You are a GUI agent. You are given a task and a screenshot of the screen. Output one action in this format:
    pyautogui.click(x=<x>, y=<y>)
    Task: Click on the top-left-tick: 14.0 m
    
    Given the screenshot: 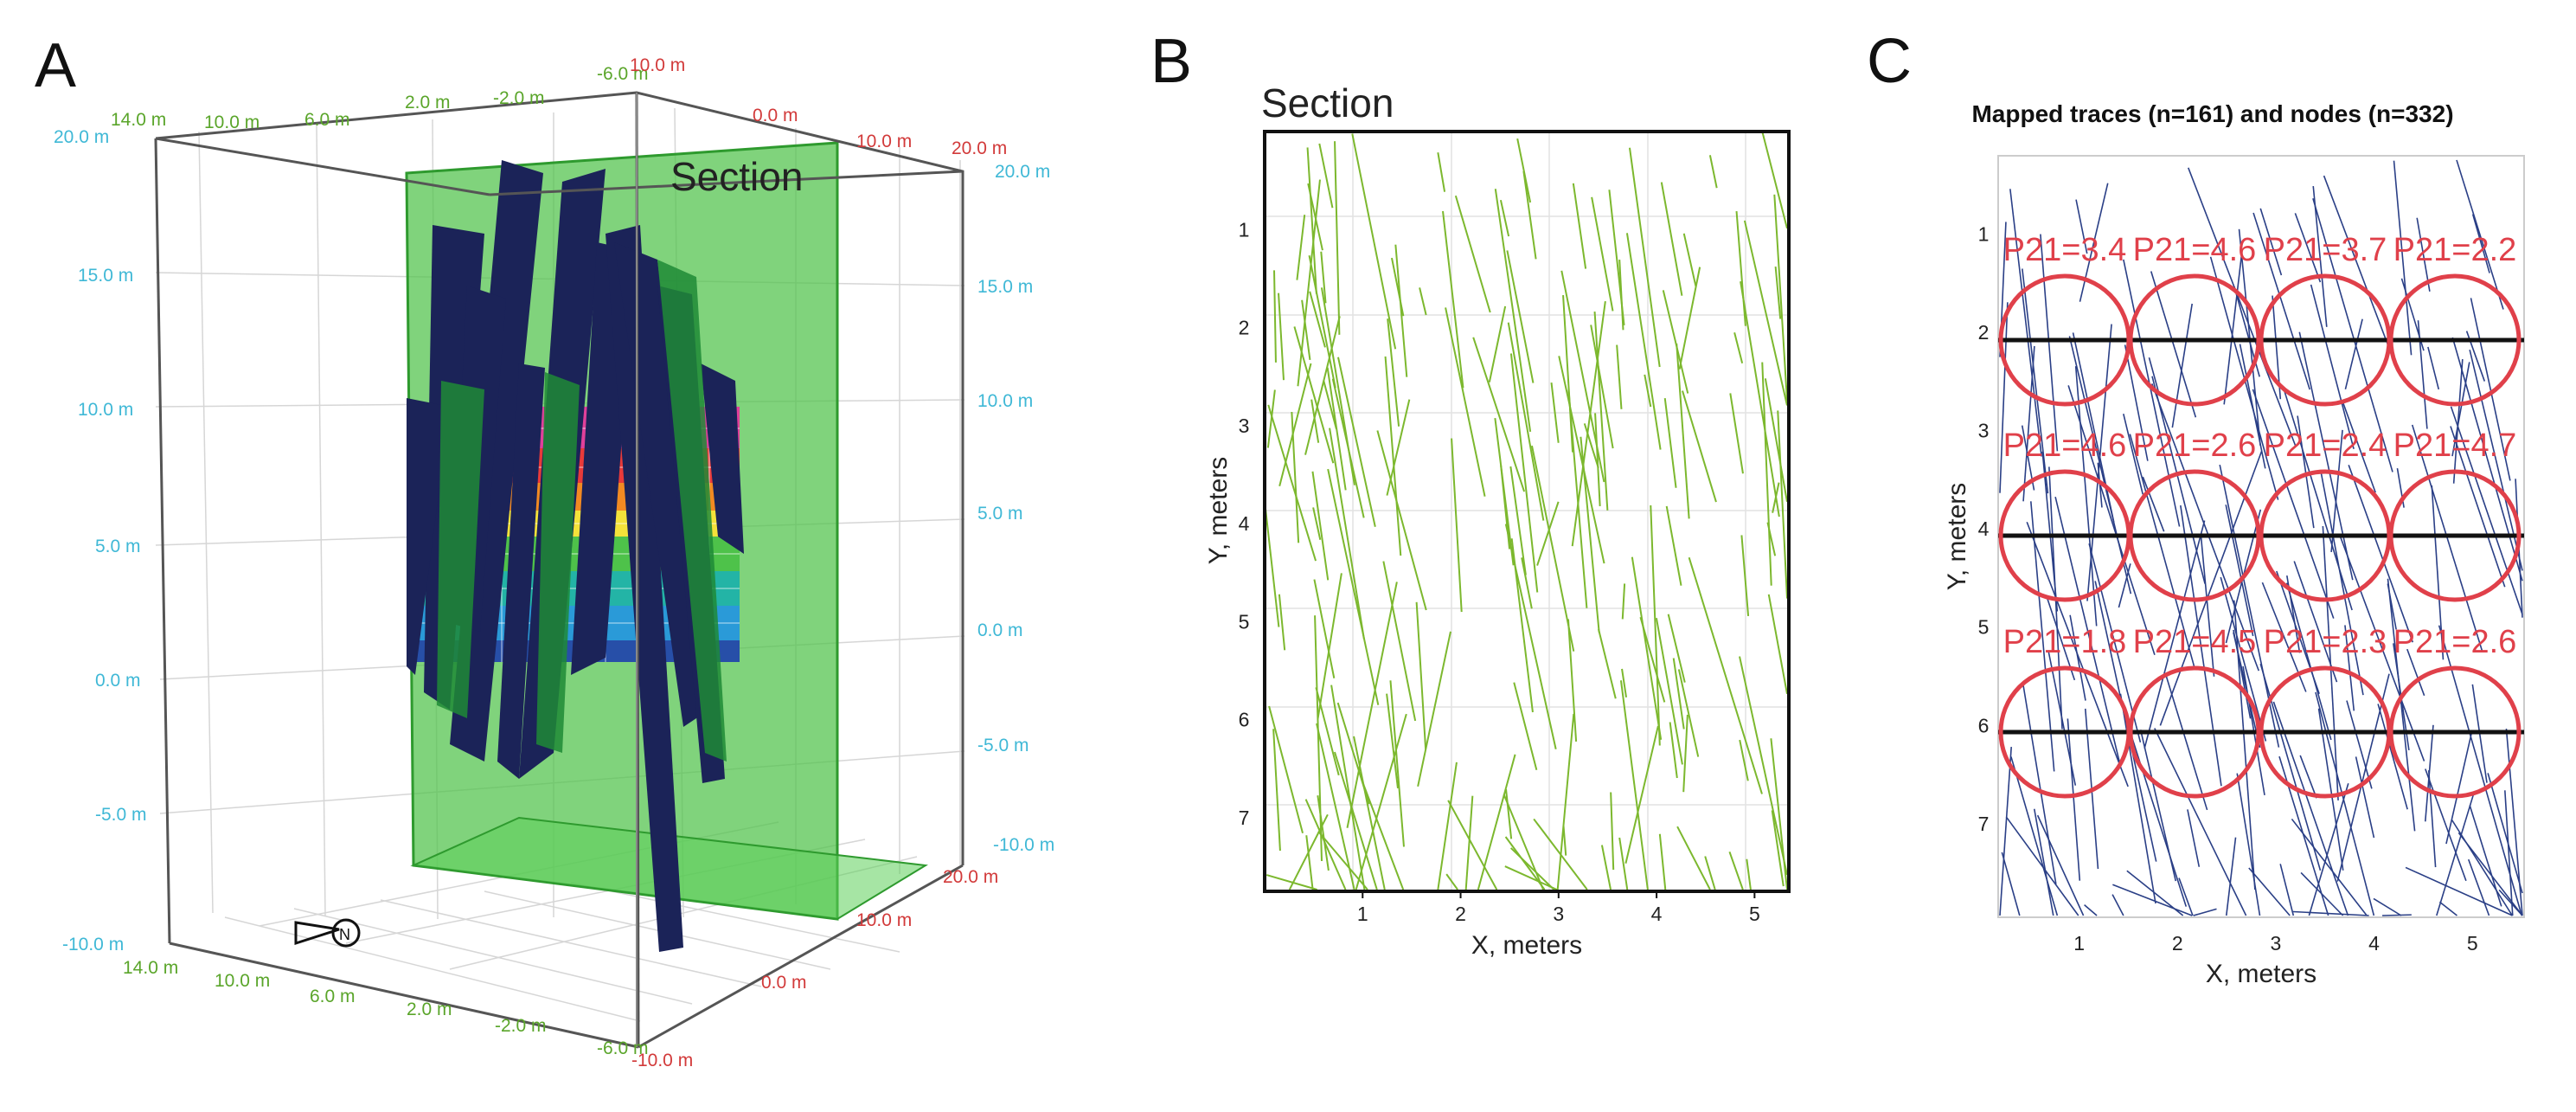 What is the action you would take?
    pyautogui.click(x=138, y=120)
    